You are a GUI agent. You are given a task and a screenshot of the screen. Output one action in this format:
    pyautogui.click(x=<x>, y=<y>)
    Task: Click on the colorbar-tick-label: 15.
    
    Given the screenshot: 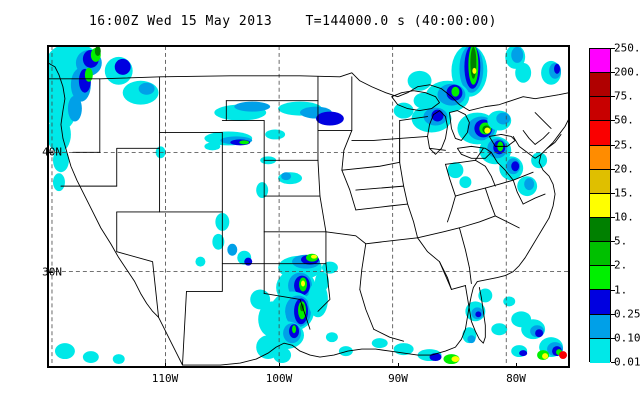 What is the action you would take?
    pyautogui.click(x=624, y=193)
    